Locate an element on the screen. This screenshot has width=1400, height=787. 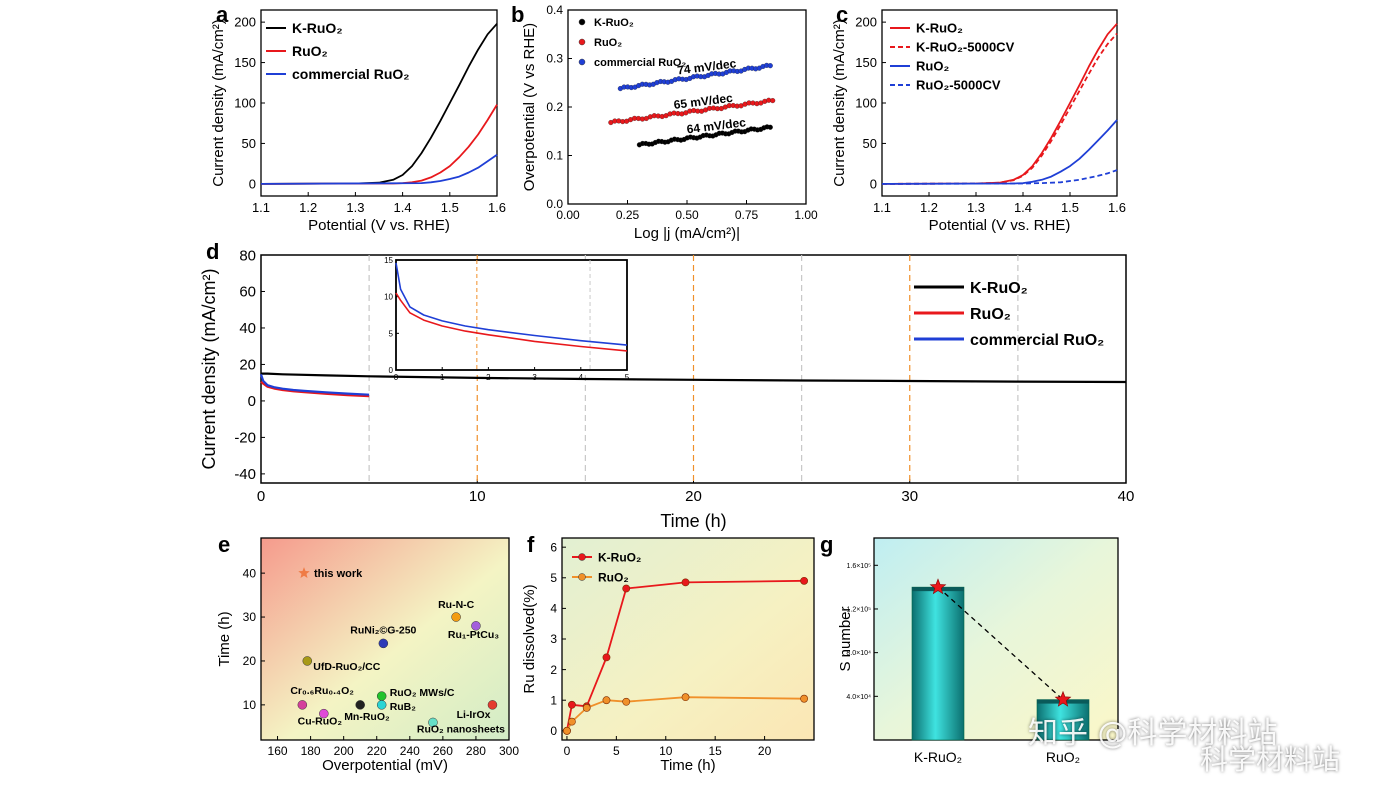
y-tick-label: 0.0 is located at coordinates (554, 204).